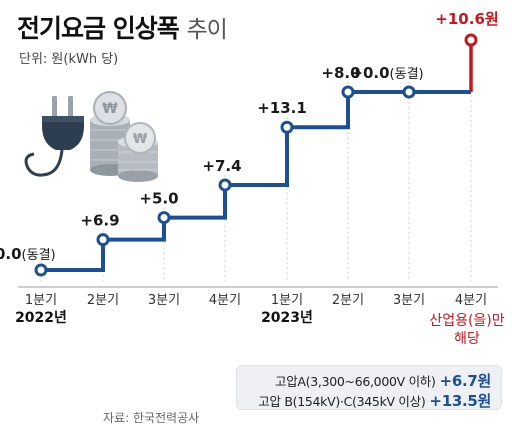 This screenshot has width=512, height=427. I want to click on year-label: 2023년, so click(287, 318).